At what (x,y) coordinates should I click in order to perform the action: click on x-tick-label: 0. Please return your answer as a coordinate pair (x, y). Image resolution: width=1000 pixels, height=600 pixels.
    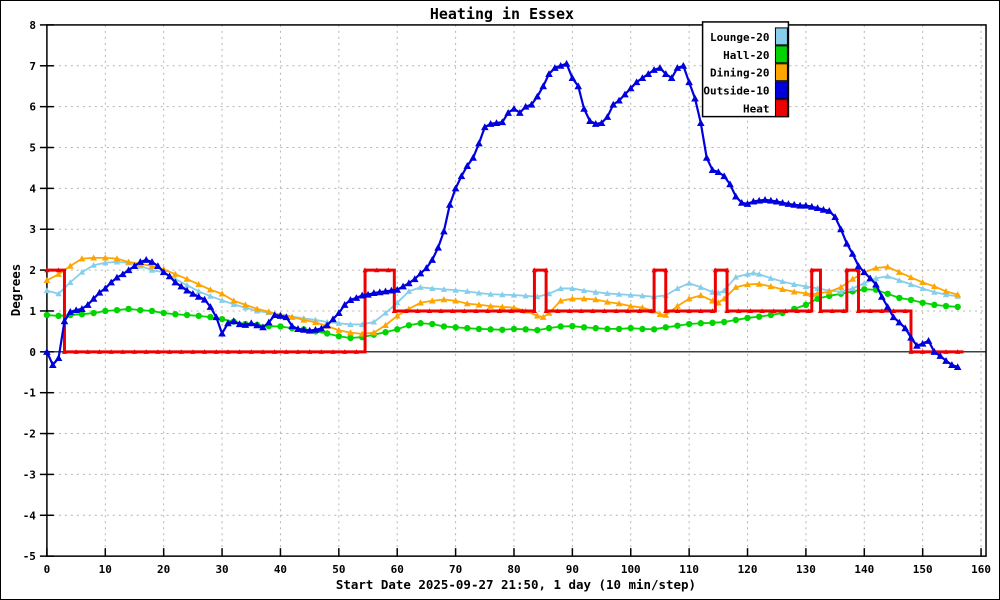
    Looking at the image, I should click on (47, 569).